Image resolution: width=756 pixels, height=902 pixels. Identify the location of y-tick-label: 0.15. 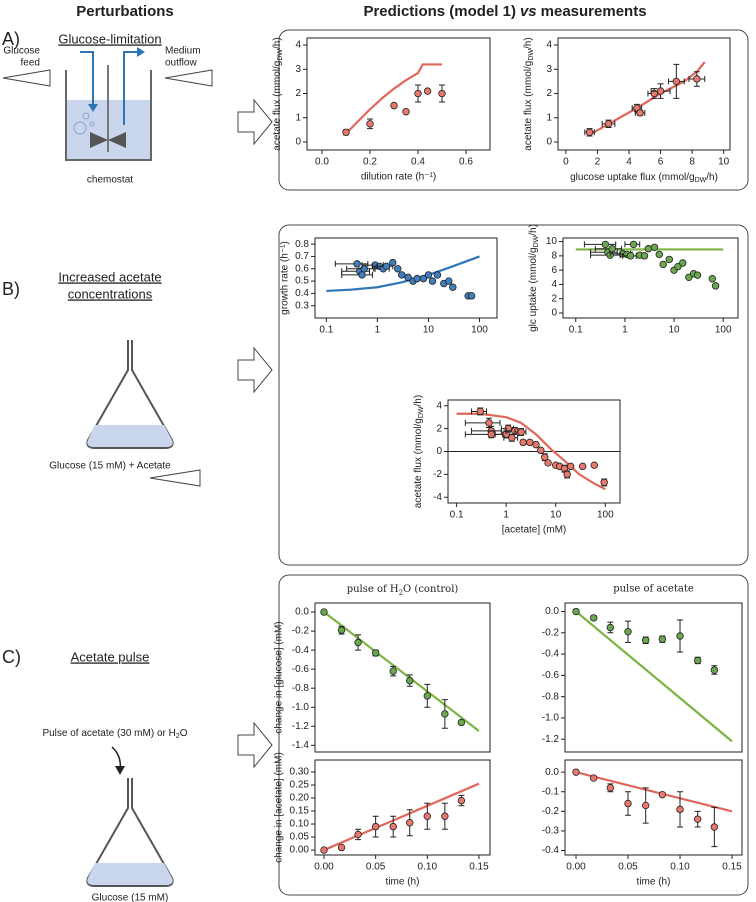
(300, 811).